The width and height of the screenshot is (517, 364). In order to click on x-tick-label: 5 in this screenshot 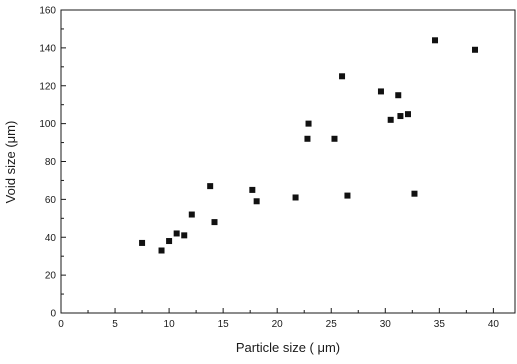, I will do `click(115, 324)`.